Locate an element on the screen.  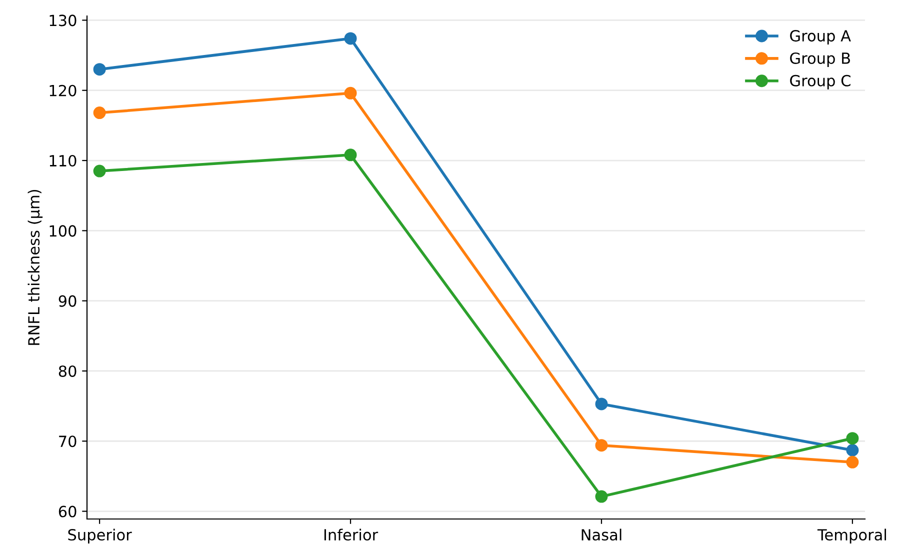
x-tick-label: Superior is located at coordinates (100, 536).